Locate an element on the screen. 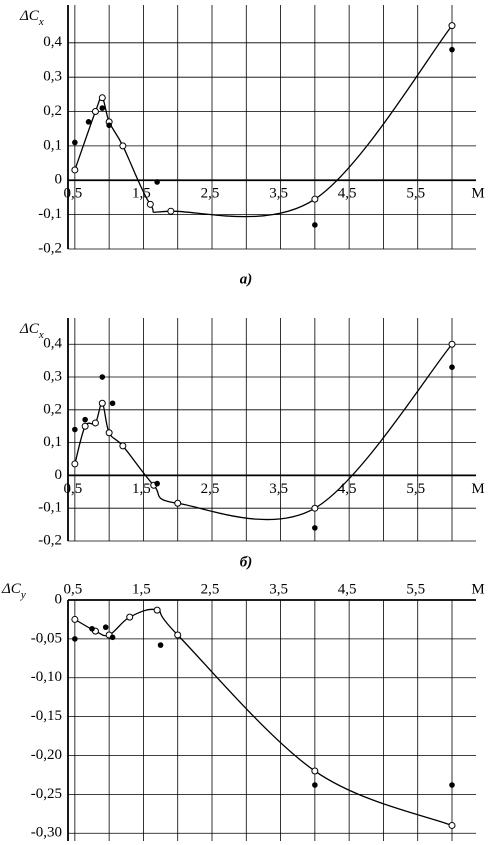  y-tick-label: -0,20 is located at coordinates (46, 755).